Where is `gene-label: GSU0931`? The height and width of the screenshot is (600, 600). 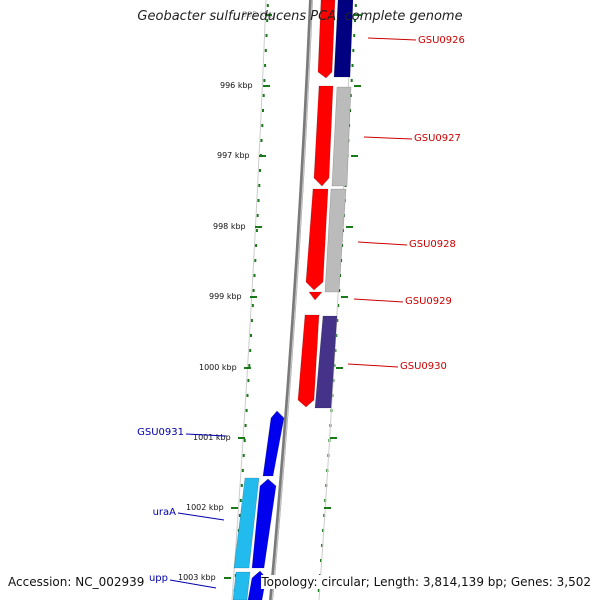 gene-label: GSU0931 is located at coordinates (160, 432).